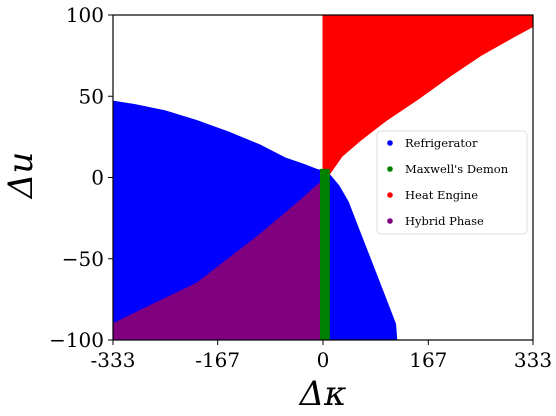 This screenshot has width=556, height=416. I want to click on legend-label: Maxwell's Demon, so click(457, 169).